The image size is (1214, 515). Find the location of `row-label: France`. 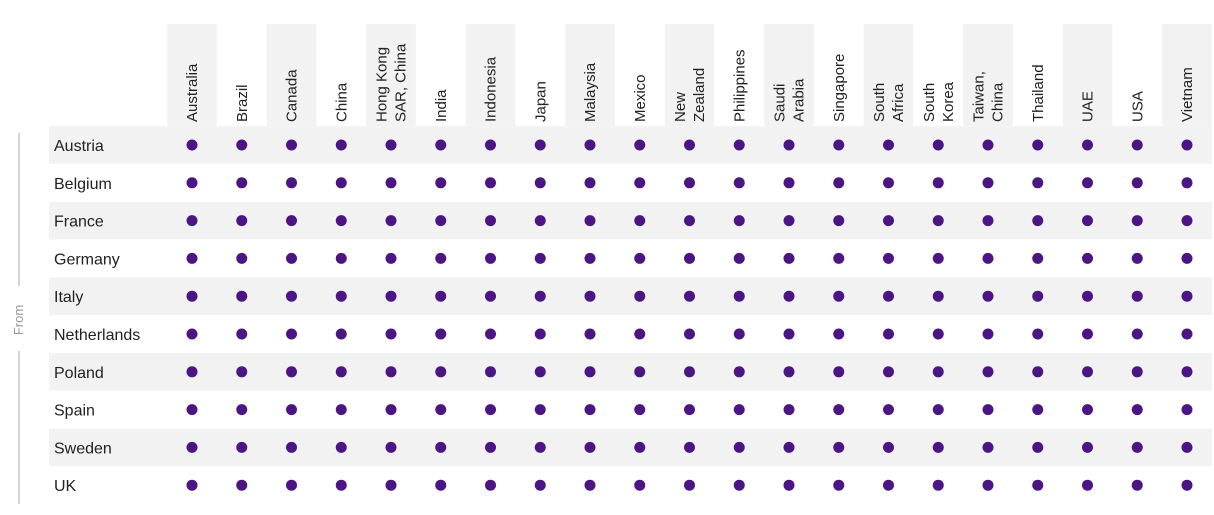

row-label: France is located at coordinates (79, 222).